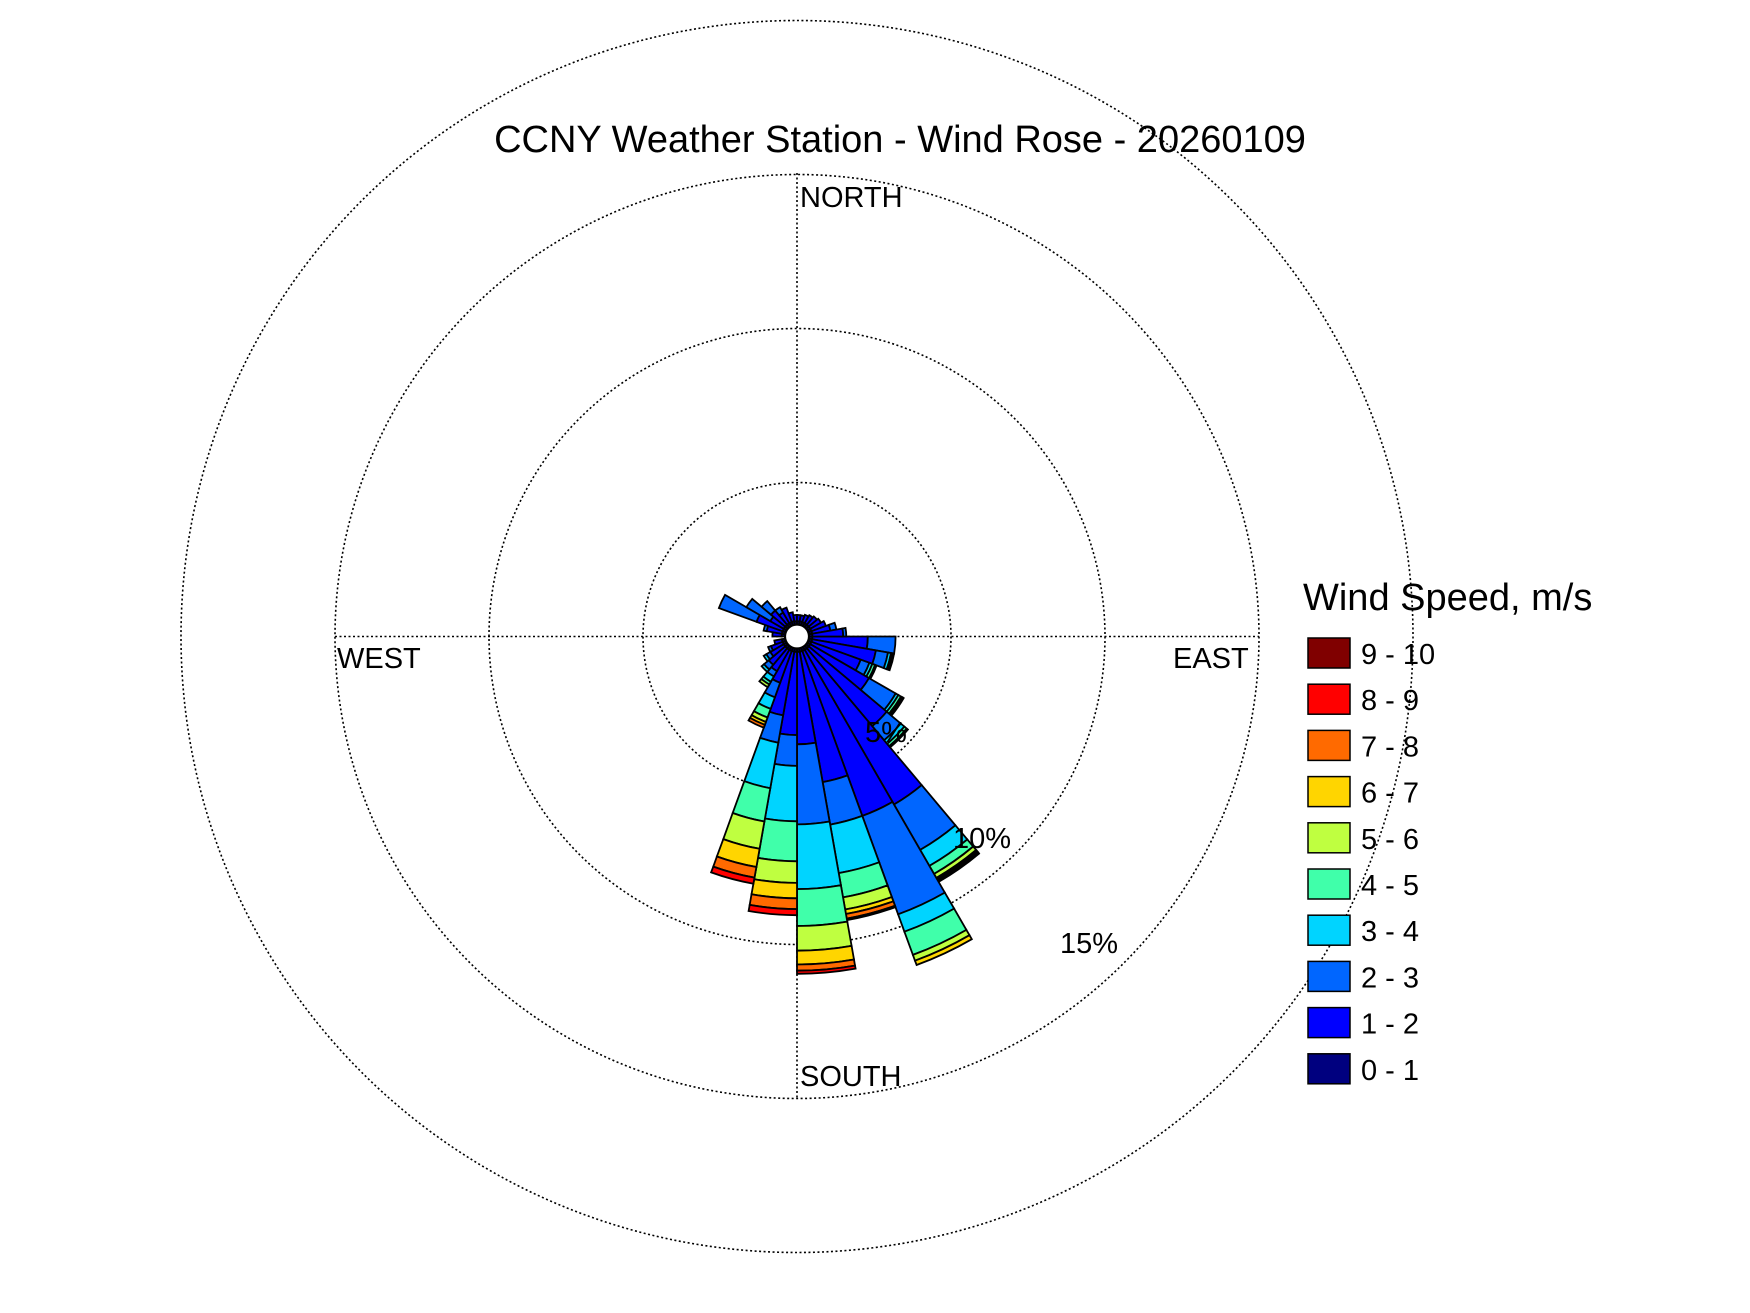 Image resolution: width=1750 pixels, height=1313 pixels. What do you see at coordinates (379, 659) in the screenshot?
I see `direction-label-west: WEST` at bounding box center [379, 659].